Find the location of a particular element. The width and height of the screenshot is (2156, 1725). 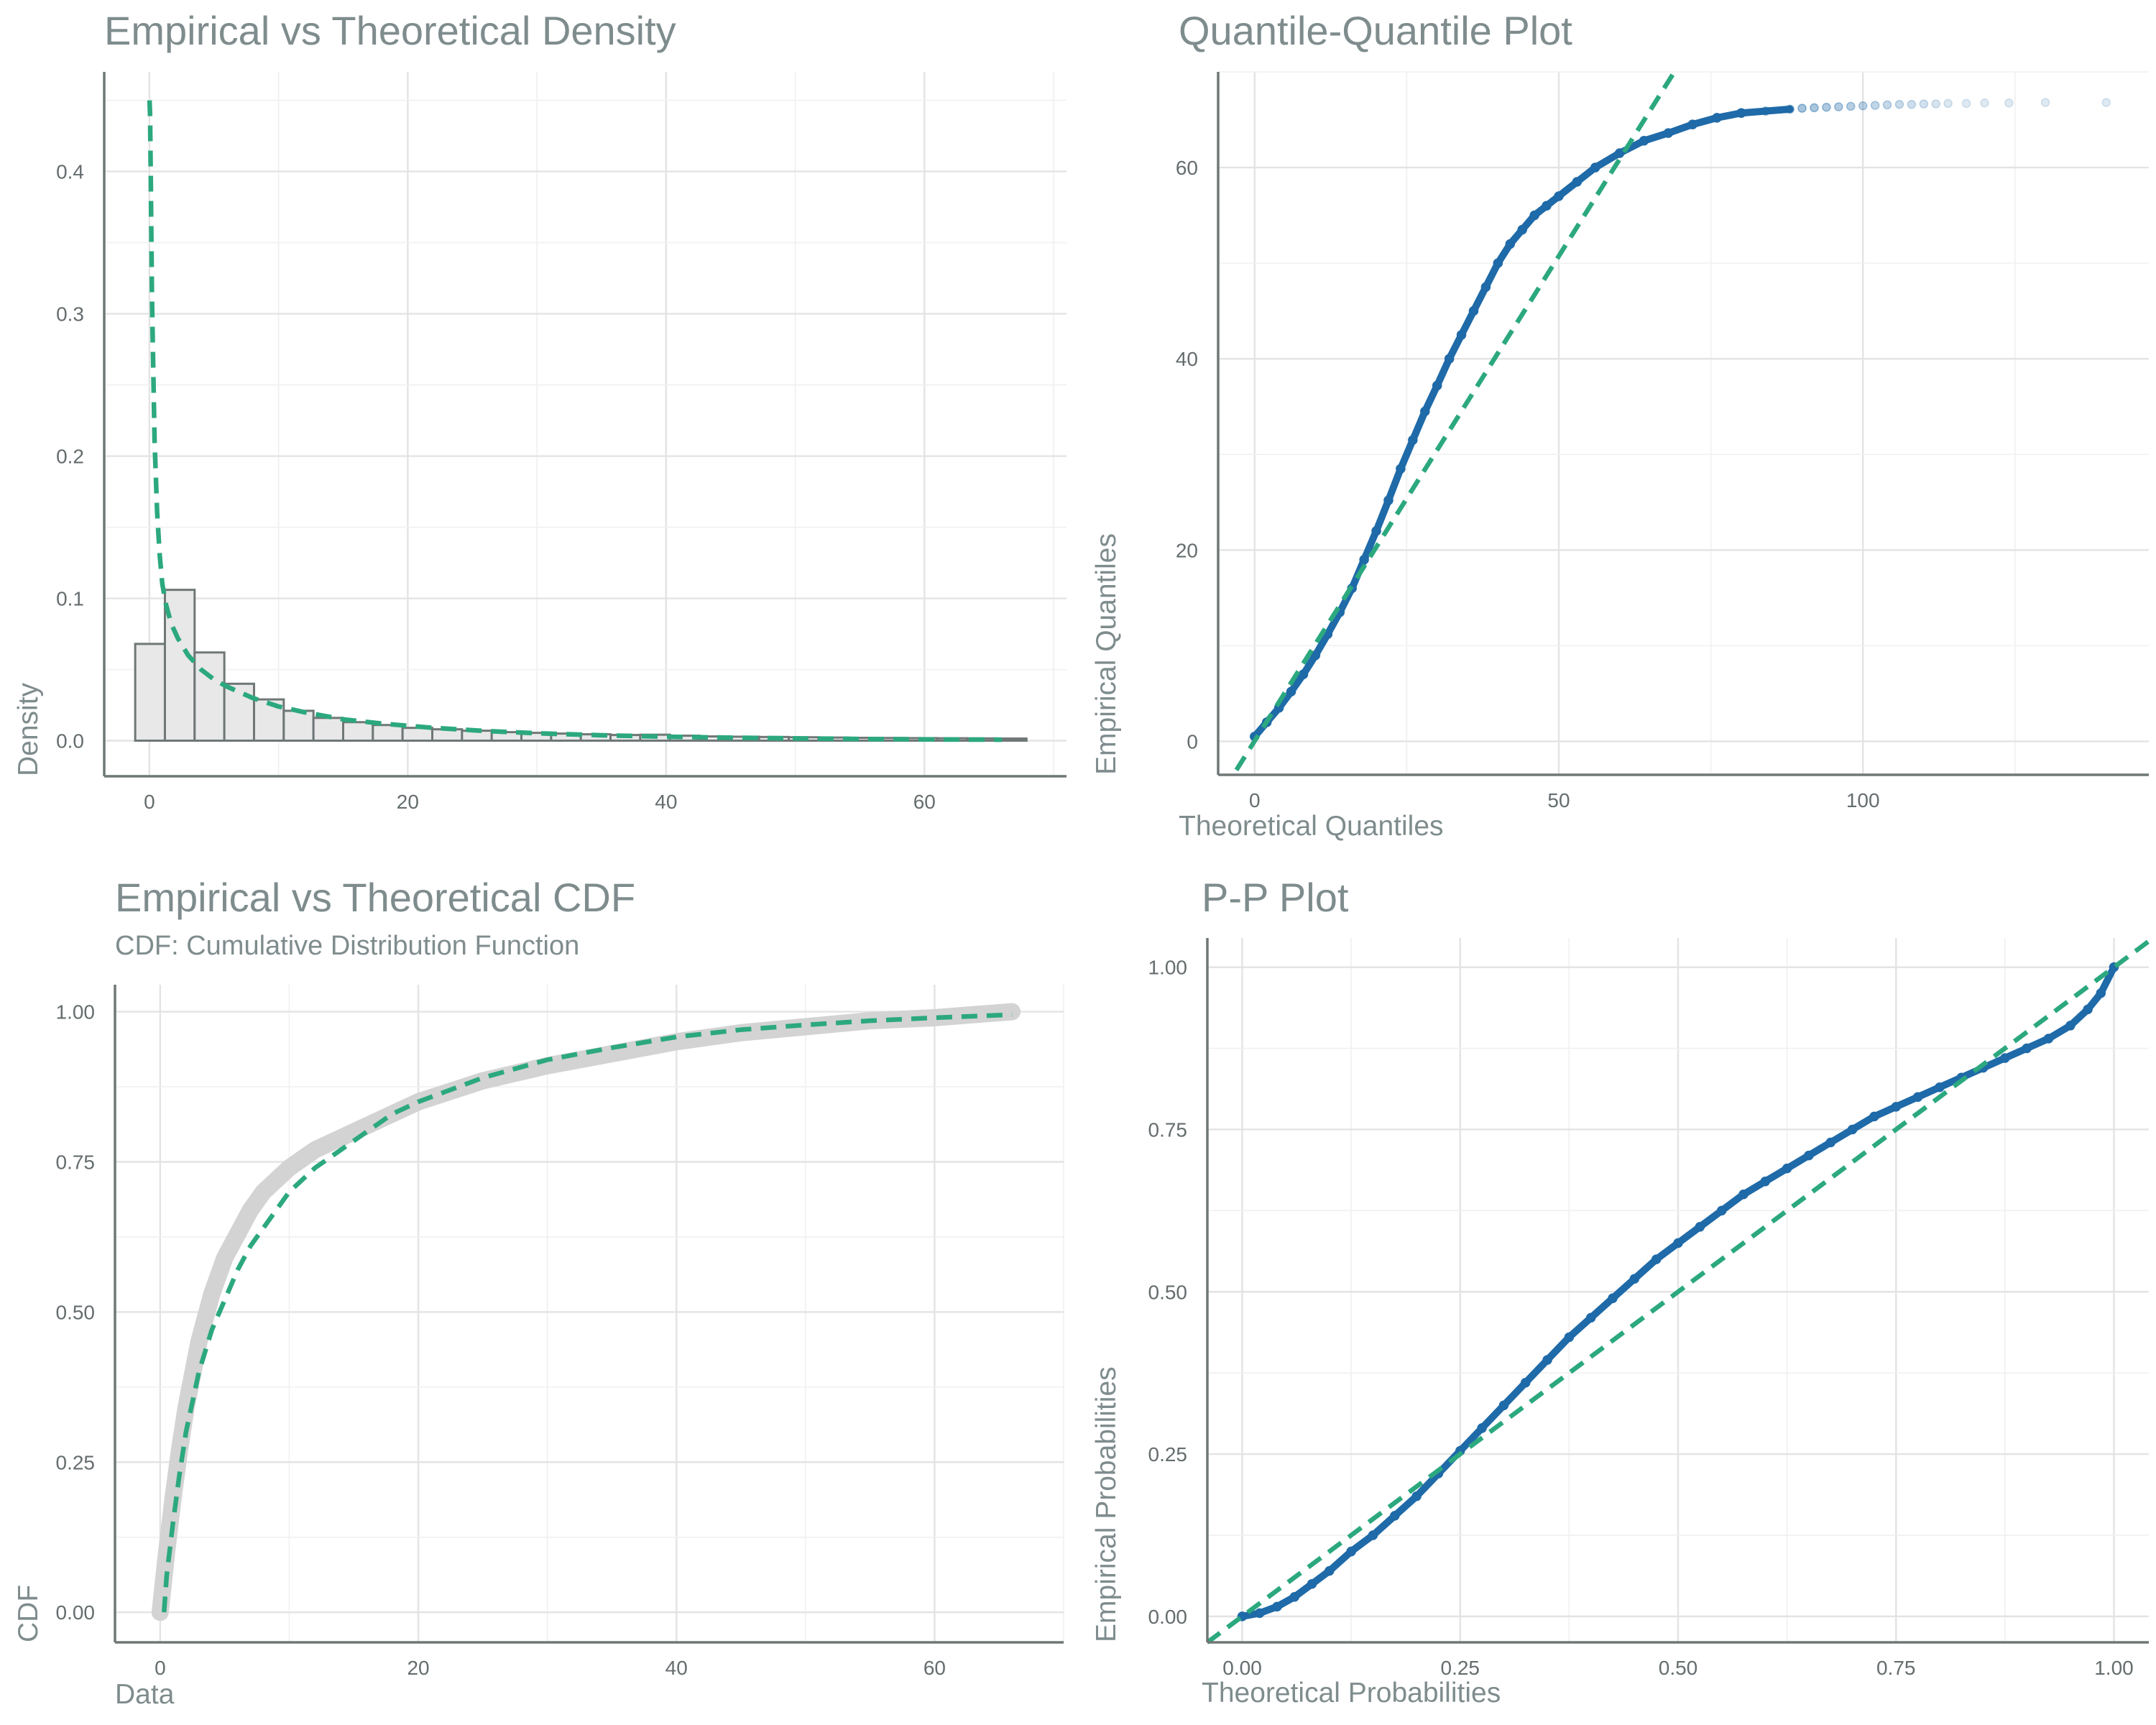

y-tick-label: 0.25 is located at coordinates (76, 1462).